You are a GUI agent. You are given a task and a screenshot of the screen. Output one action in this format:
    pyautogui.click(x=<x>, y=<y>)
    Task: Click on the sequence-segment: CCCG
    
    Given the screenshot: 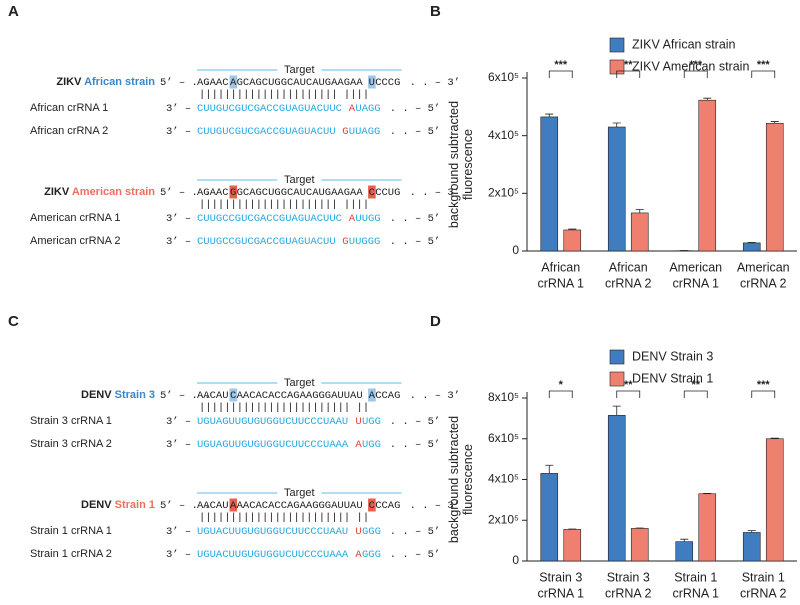 What is the action you would take?
    pyautogui.click(x=387, y=83)
    